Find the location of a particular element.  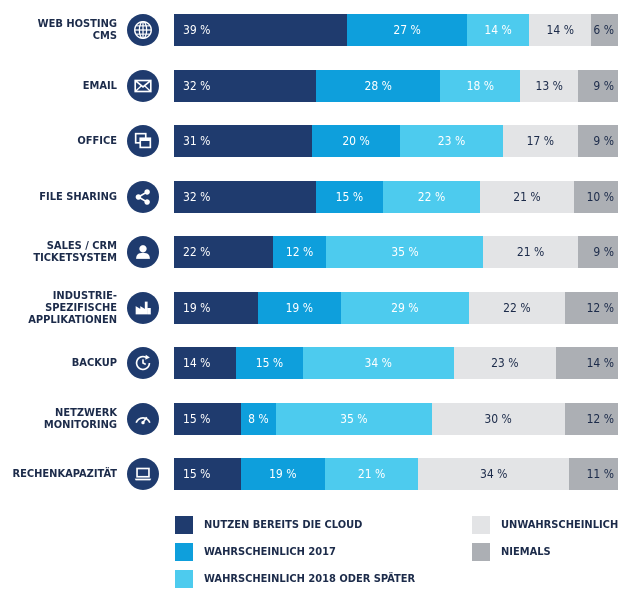

chart-row: EMAIL 32 % 28 % 18 % 13 % 9 % is located at coordinates (315, 85).